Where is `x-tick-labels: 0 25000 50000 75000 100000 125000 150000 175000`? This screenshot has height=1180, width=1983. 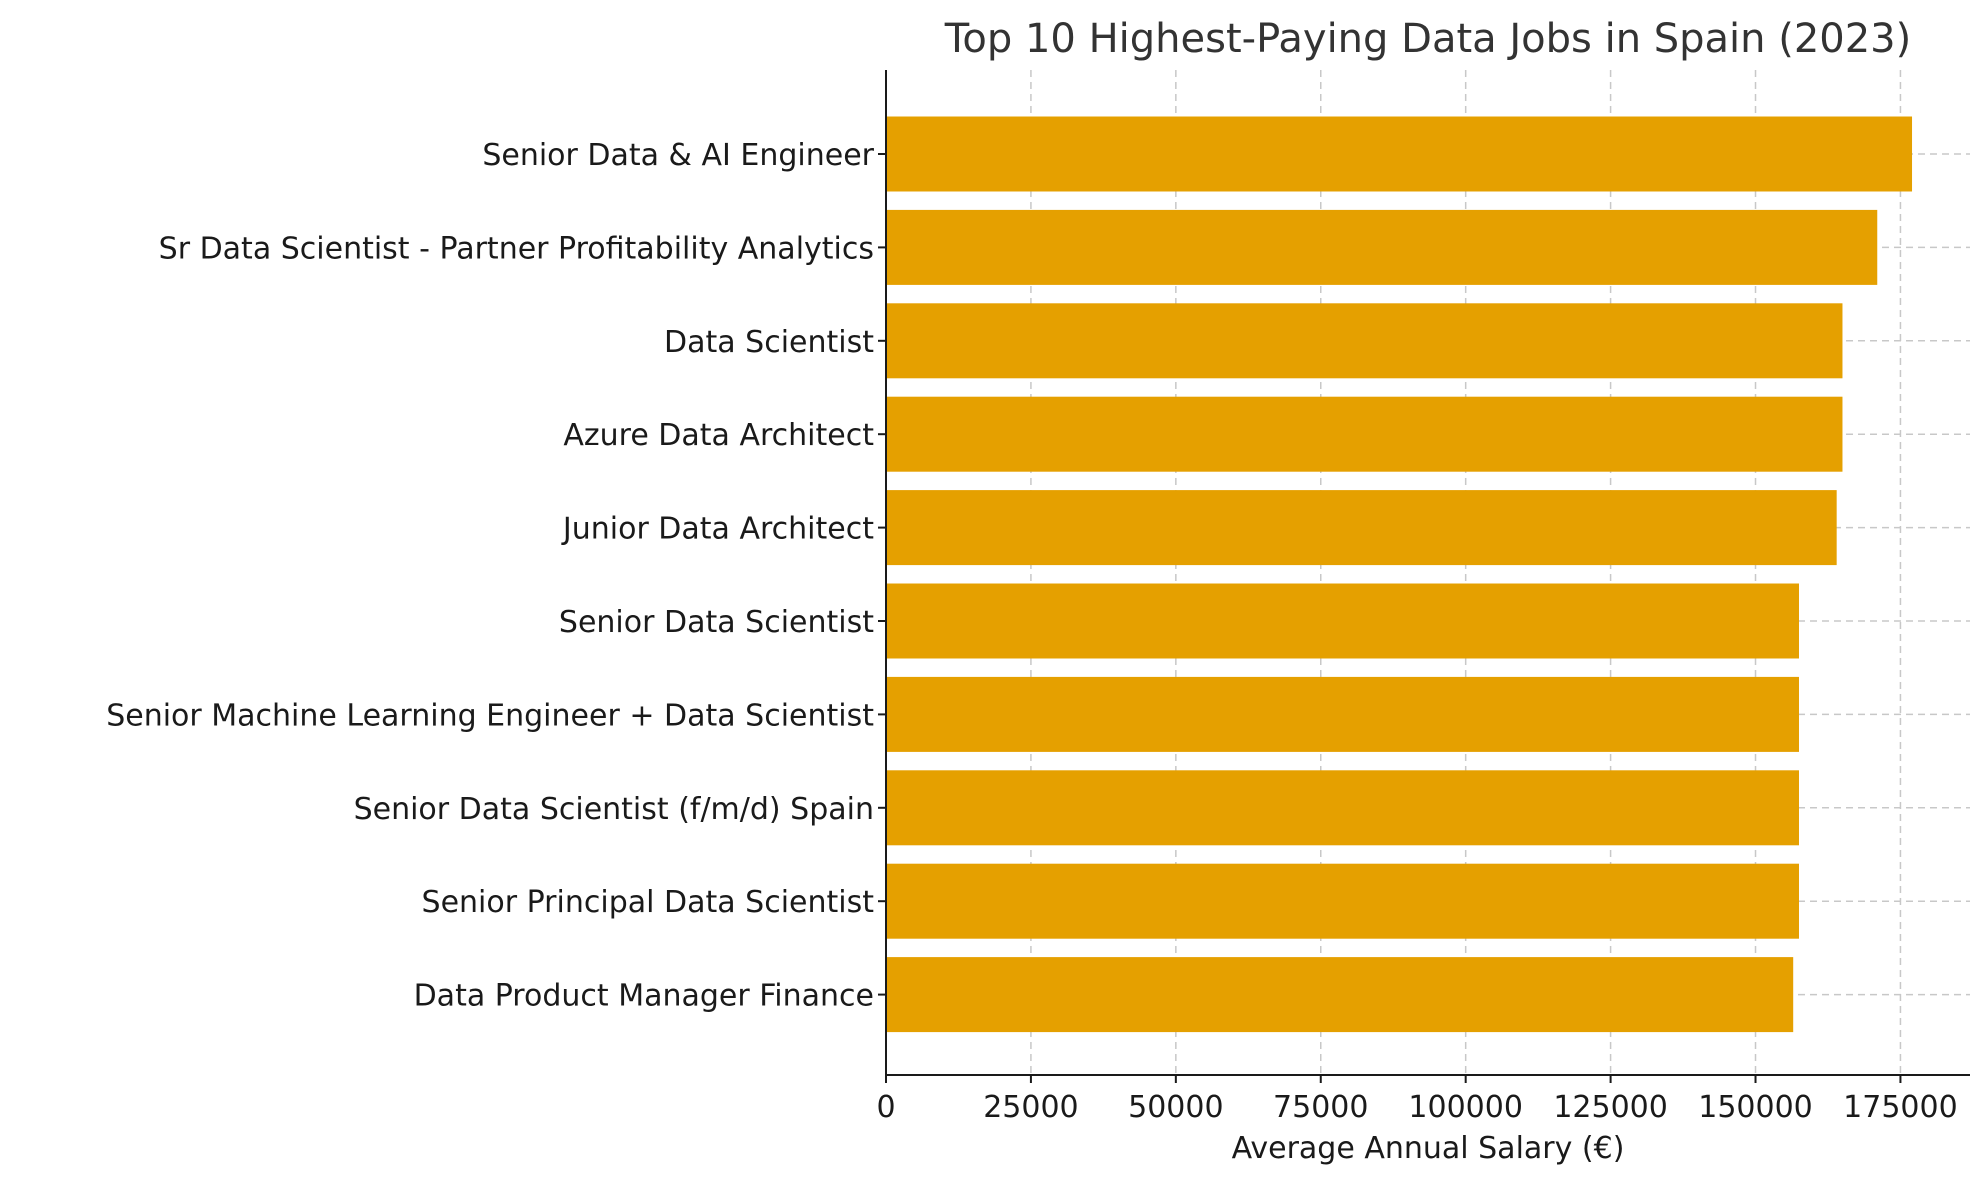 x-tick-labels: 0 25000 50000 75000 100000 125000 150000 175000 is located at coordinates (1417, 1100).